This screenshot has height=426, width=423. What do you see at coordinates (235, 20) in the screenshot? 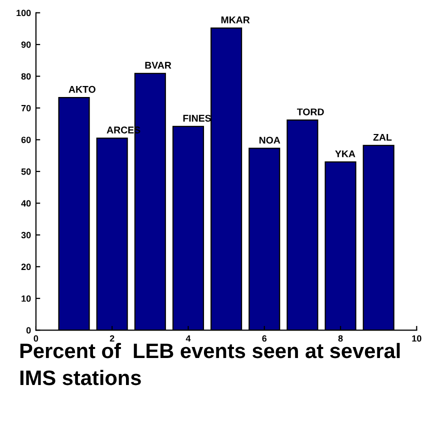
I see `annotation: MKAR` at bounding box center [235, 20].